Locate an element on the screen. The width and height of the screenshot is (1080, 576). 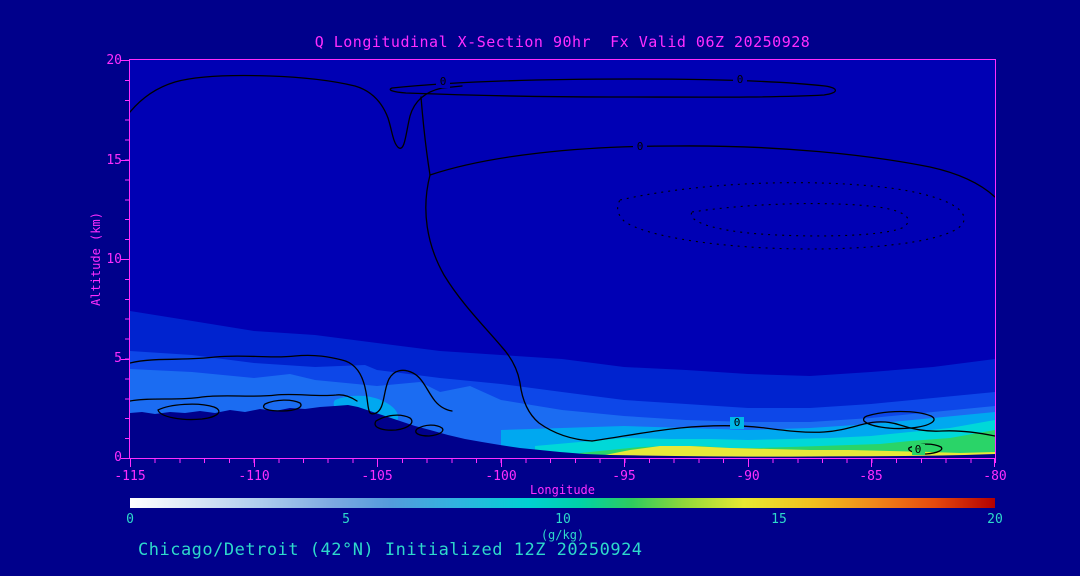
x-tick-label: -105 is located at coordinates (377, 476).